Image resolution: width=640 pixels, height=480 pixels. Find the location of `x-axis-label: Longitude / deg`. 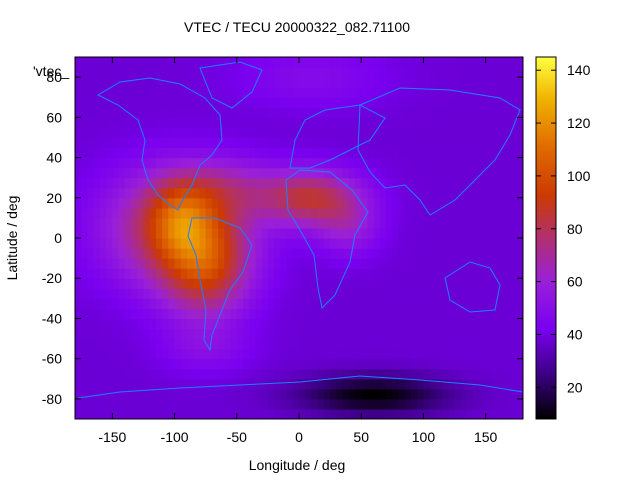

x-axis-label: Longitude / deg is located at coordinates (297, 465).